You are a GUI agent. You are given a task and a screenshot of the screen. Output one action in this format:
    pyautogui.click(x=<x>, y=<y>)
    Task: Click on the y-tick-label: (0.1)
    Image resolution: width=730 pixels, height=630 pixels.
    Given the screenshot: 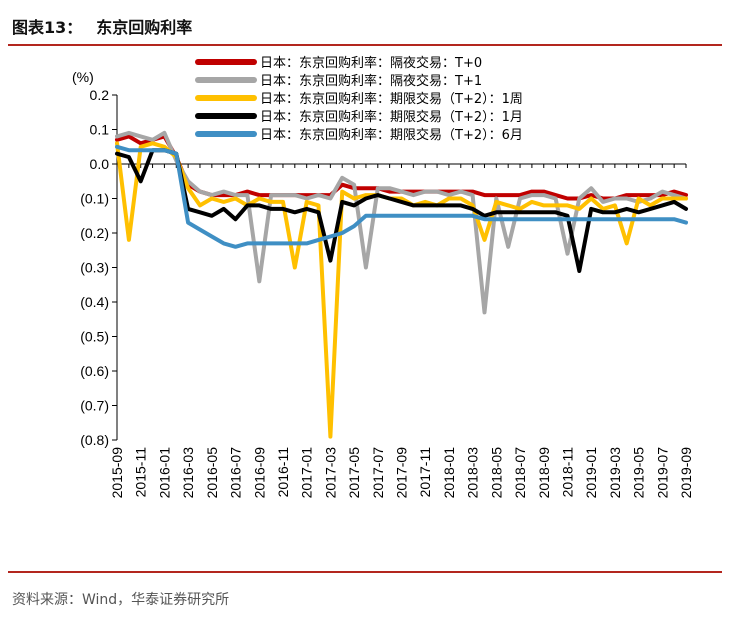 What is the action you would take?
    pyautogui.click(x=94, y=199)
    